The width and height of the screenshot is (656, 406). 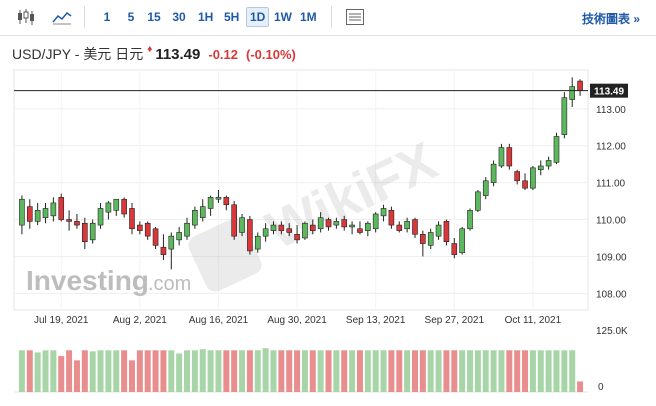 I want to click on x-tick-label: Jul 19, 2021, so click(x=61, y=320).